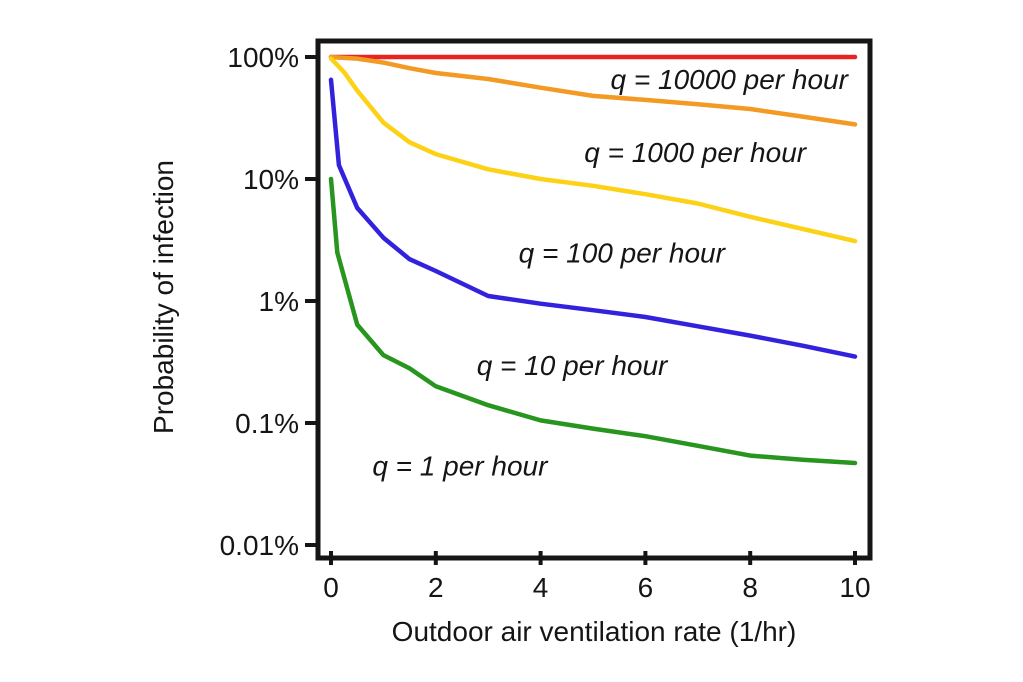 Image resolution: width=1023 pixels, height=682 pixels. What do you see at coordinates (854, 587) in the screenshot?
I see `x-tick-label: 10` at bounding box center [854, 587].